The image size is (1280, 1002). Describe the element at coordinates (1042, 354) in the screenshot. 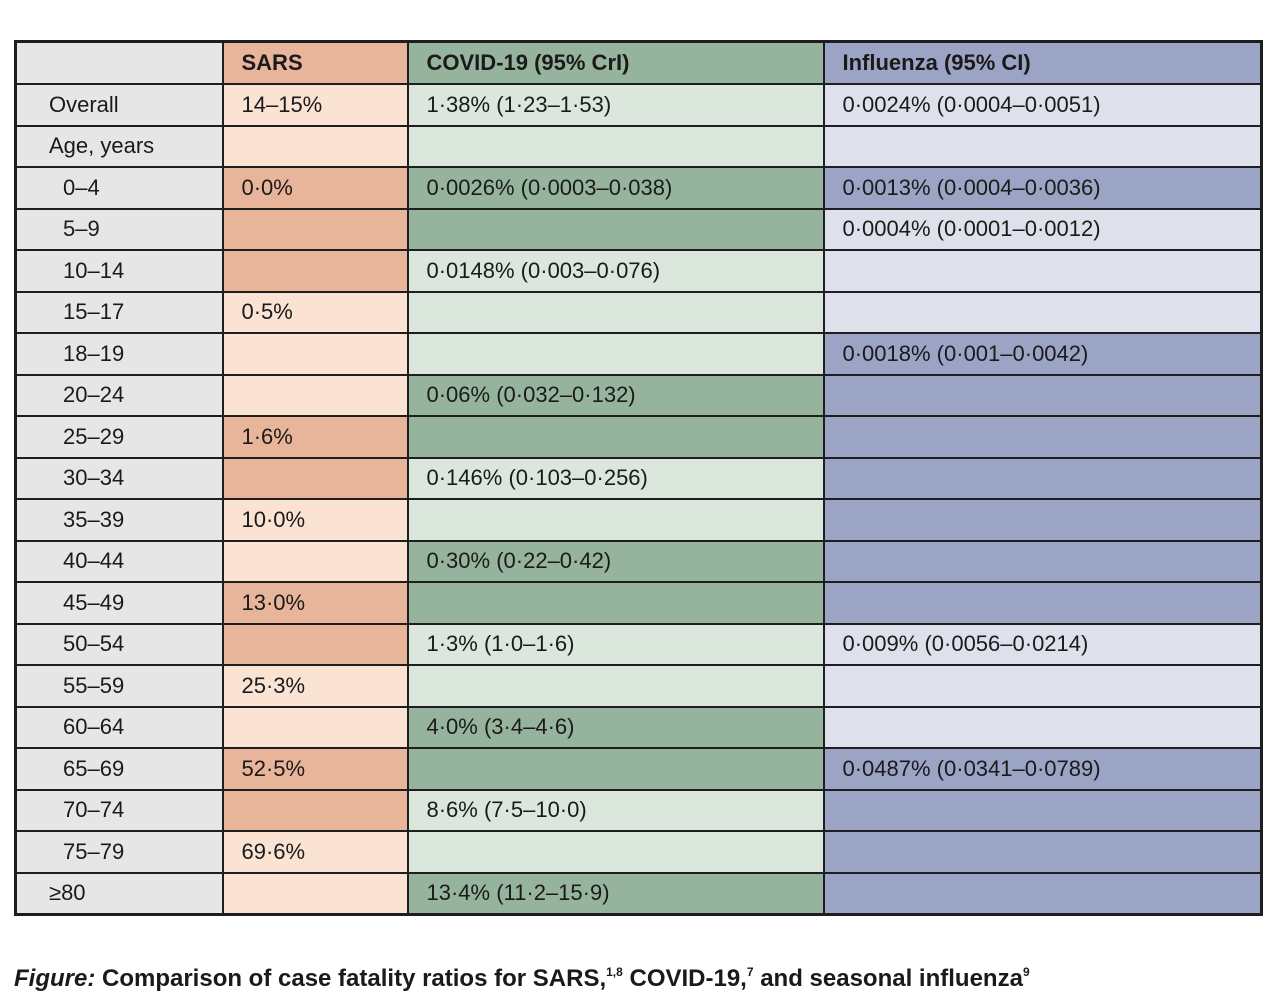

I see `influenza-cell: 0·0018% (0·001–0·0042)` at that location.